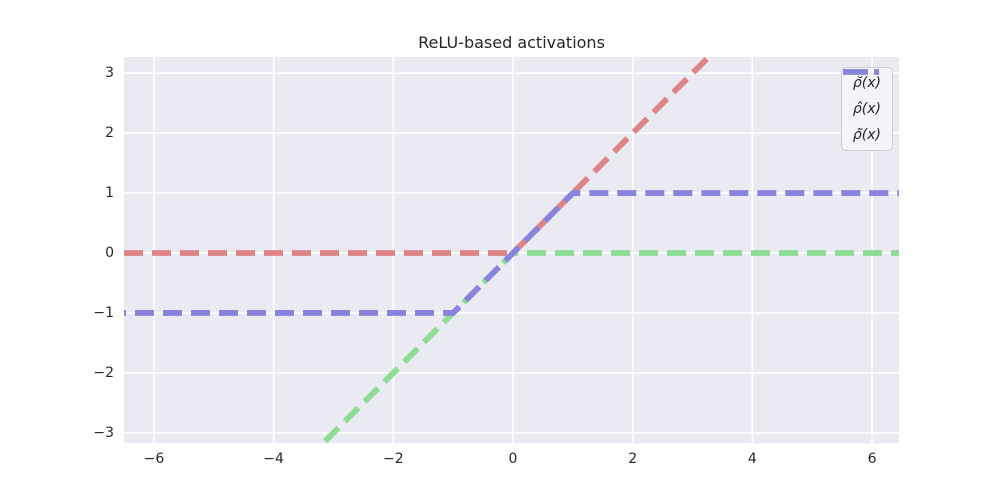  I want to click on legend-row-1: ρ̂(x), so click(861, 93).